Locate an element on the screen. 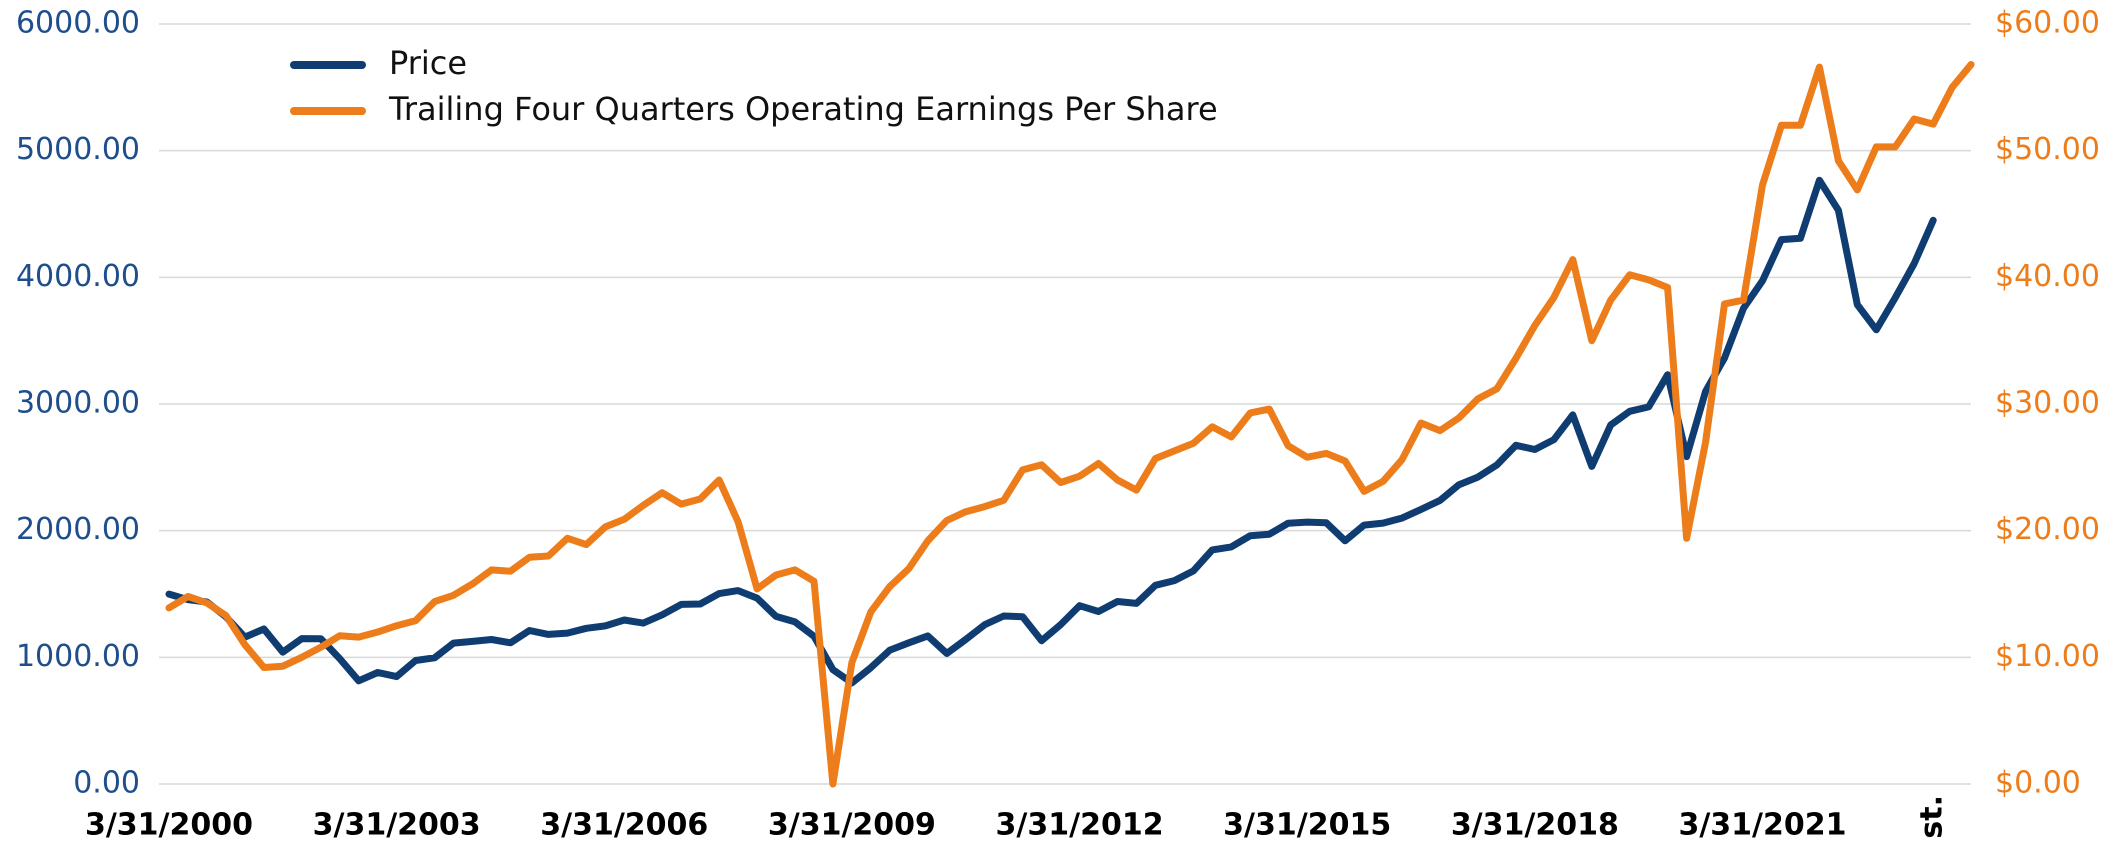  y2-tick-label: $40.00 is located at coordinates (2047, 276).